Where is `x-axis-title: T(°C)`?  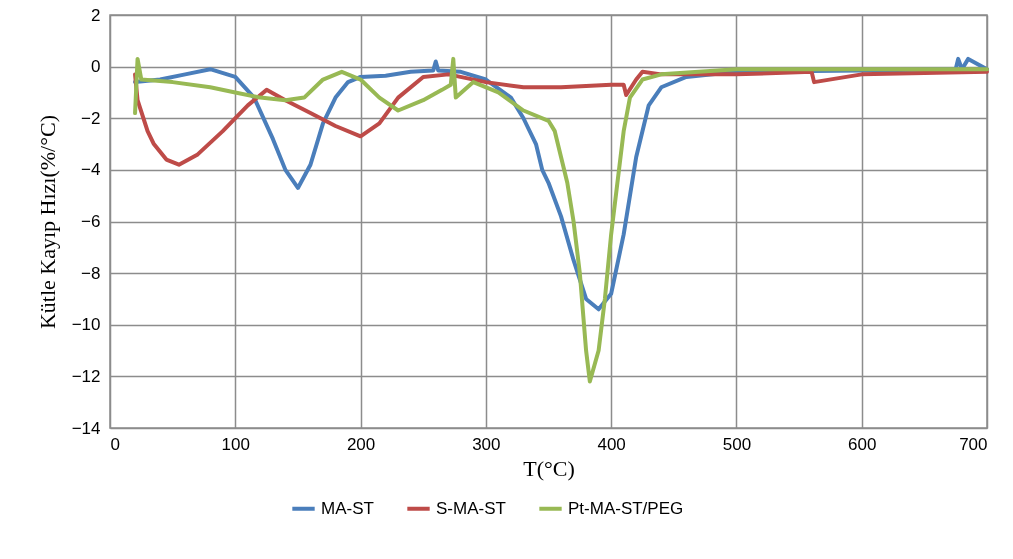 x-axis-title: T(°C) is located at coordinates (549, 468).